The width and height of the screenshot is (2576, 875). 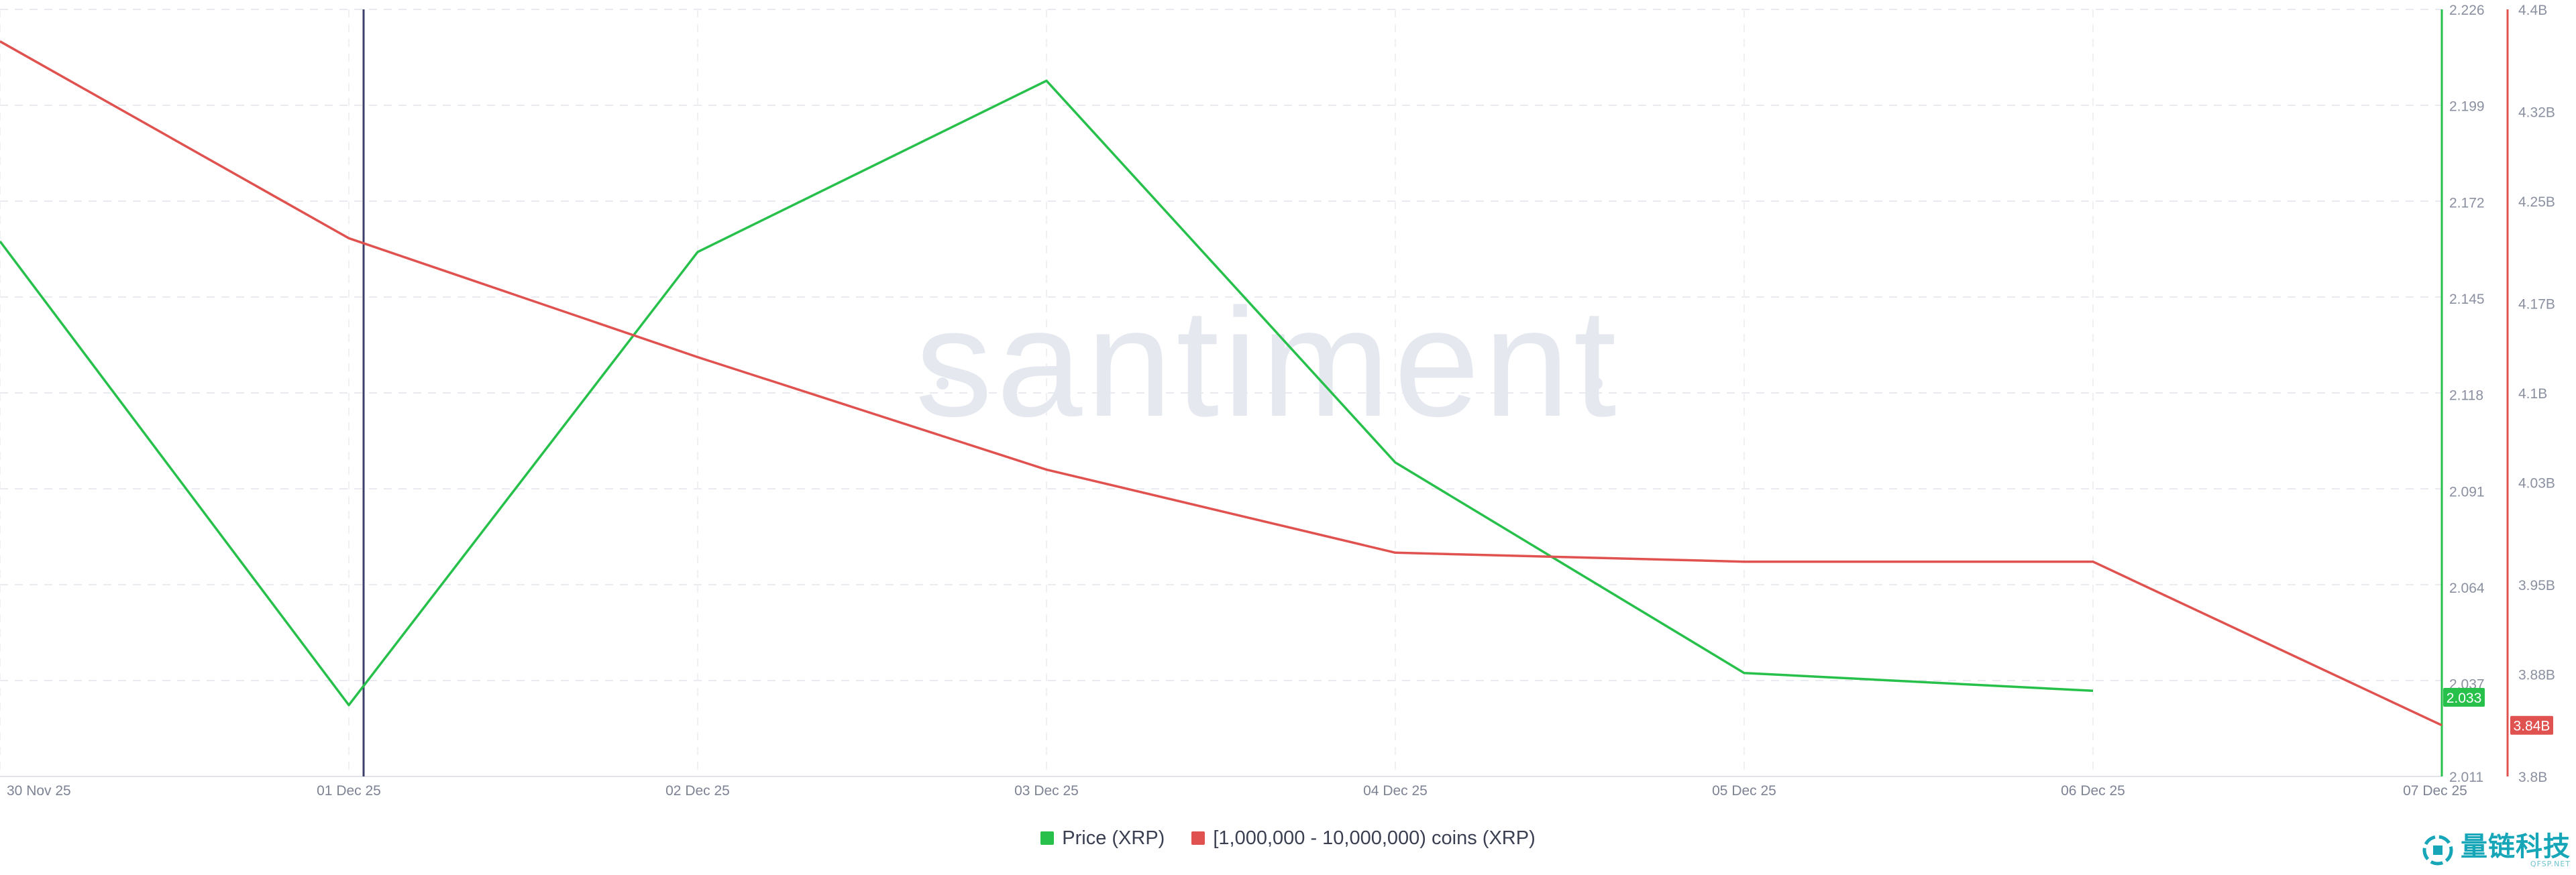 I want to click on watermark: santiment, so click(x=1267, y=362).